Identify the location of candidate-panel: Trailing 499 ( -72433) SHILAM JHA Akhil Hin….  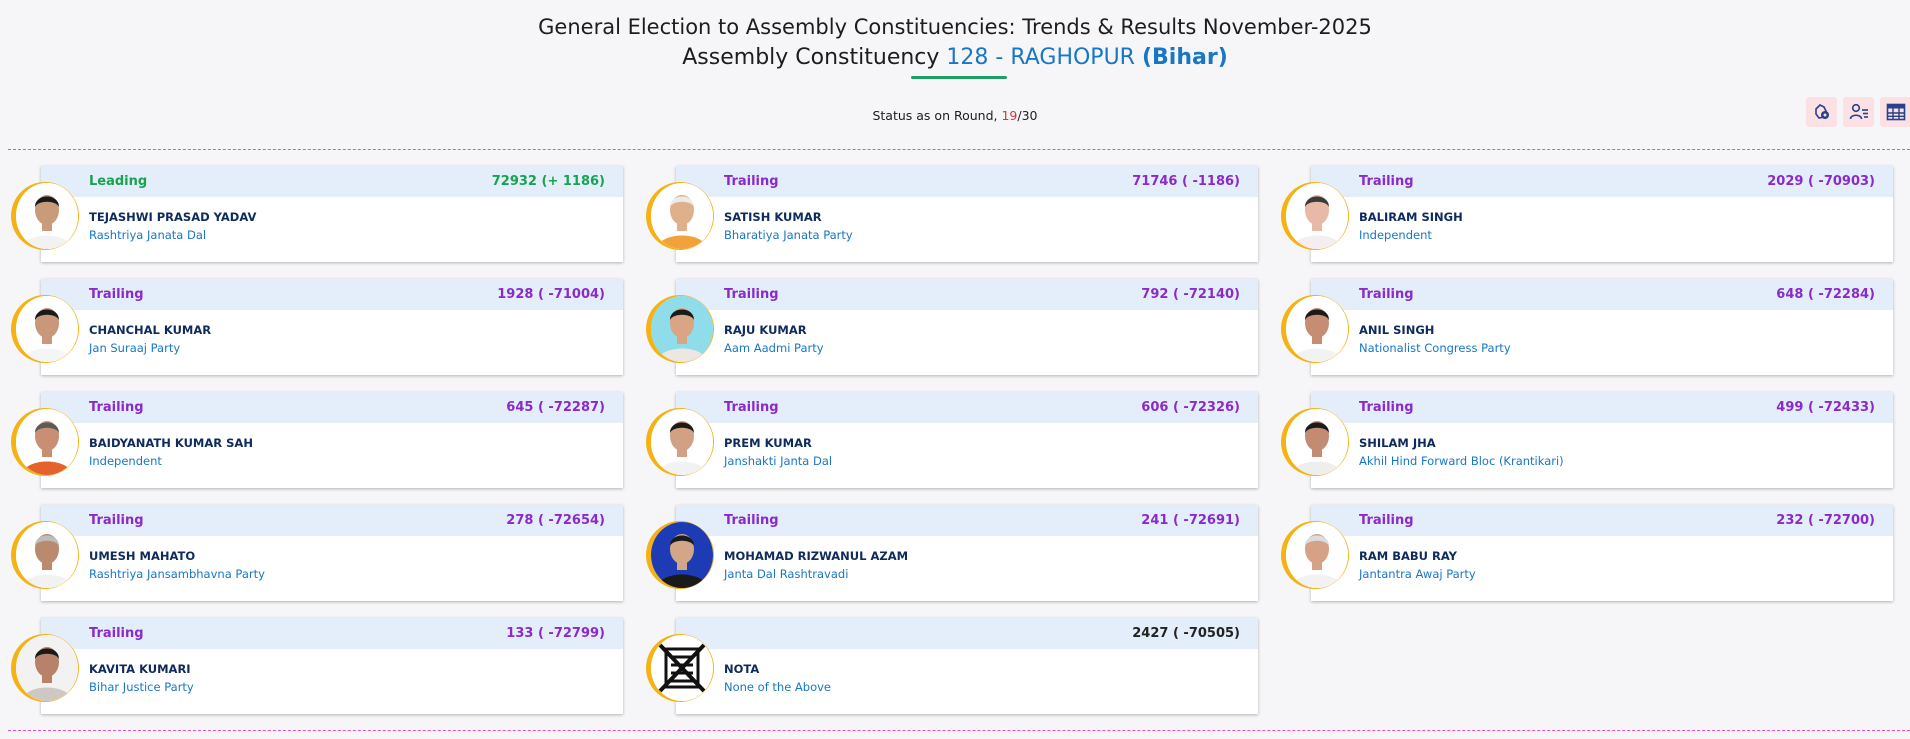
(1602, 440).